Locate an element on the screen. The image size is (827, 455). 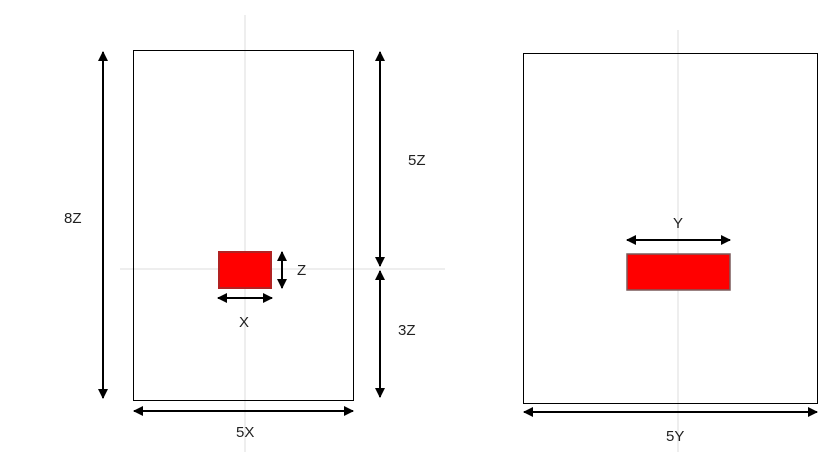
left-red-block is located at coordinates (245, 270).